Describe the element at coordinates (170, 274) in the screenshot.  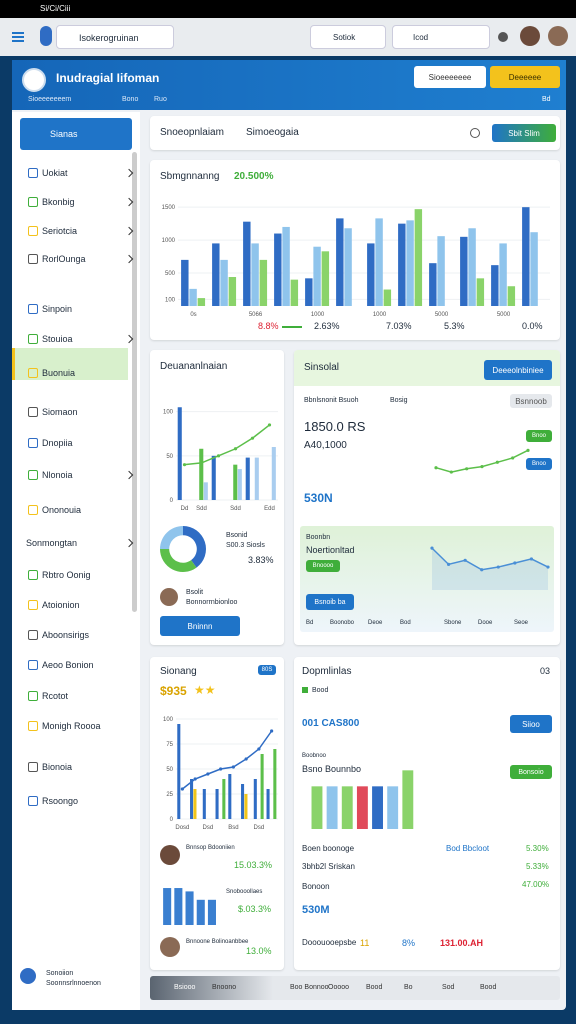
I see `y-tick-label: 500` at that location.